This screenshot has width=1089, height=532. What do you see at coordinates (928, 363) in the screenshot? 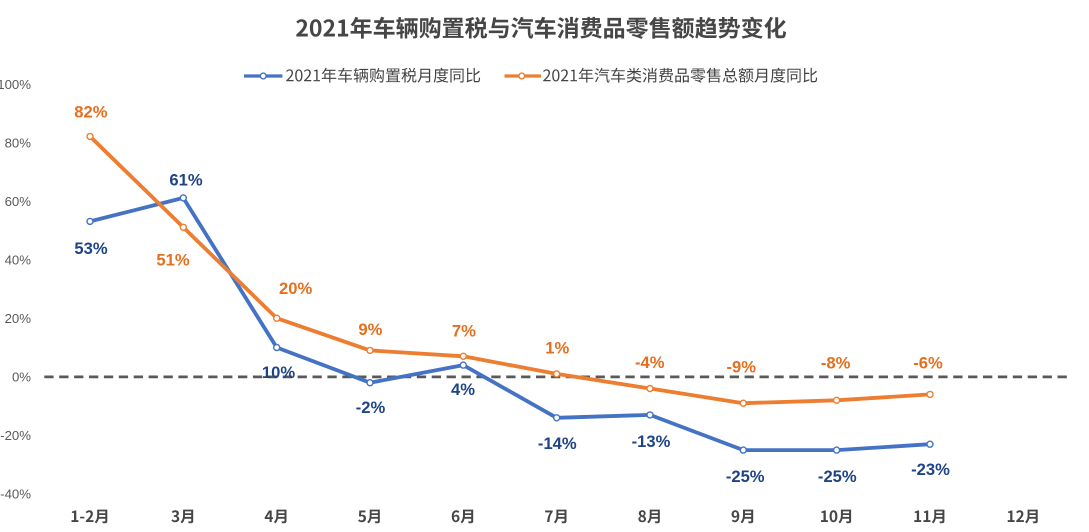
I see `svg-text: -6%` at bounding box center [928, 363].